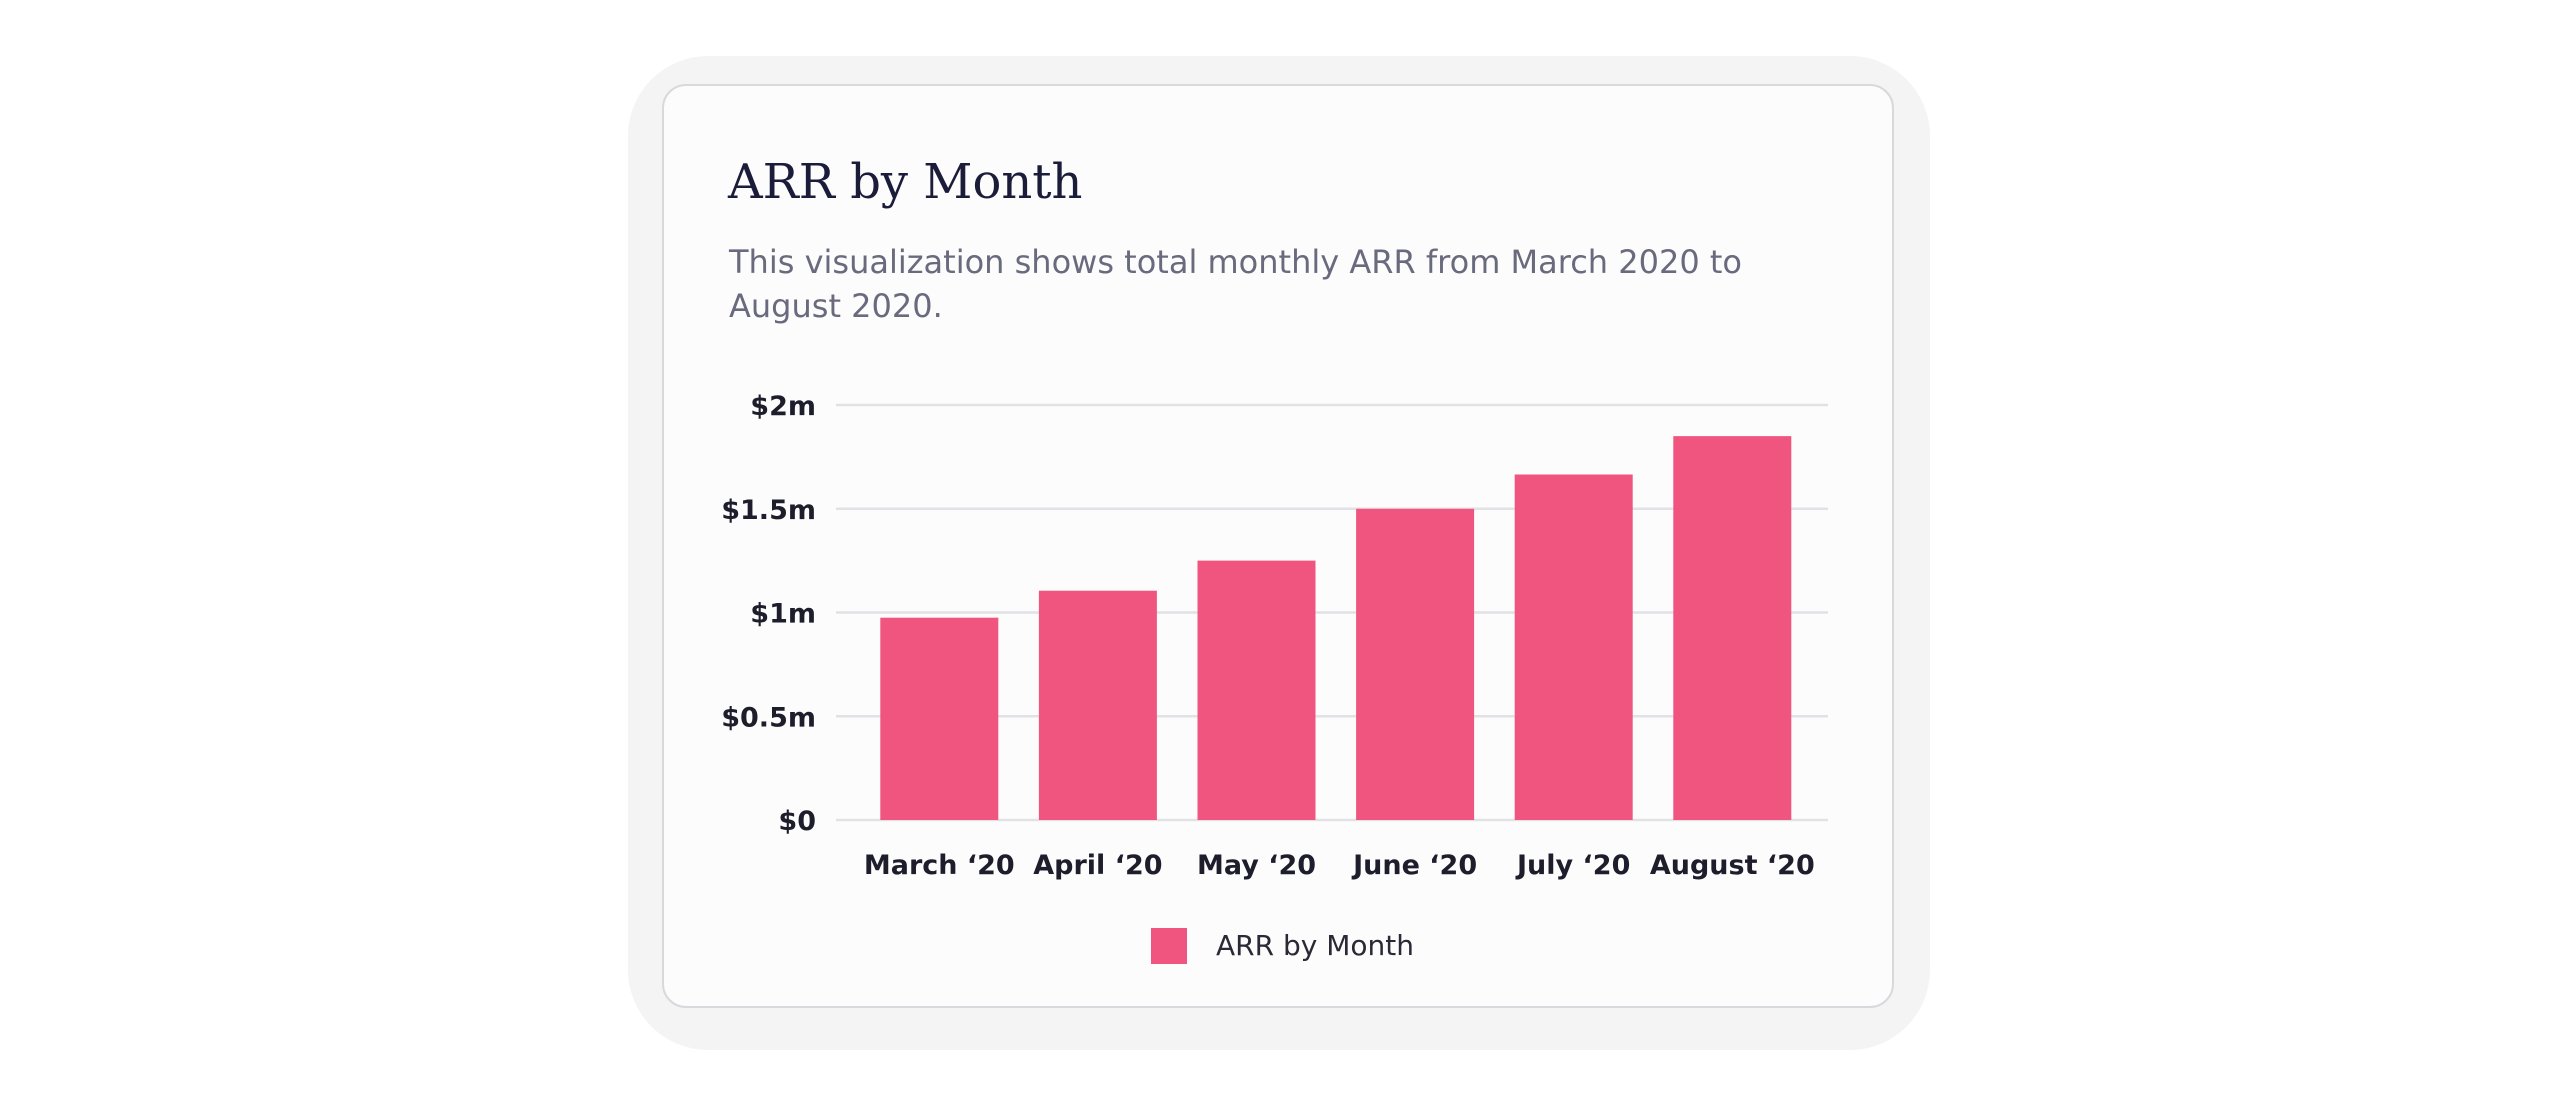  What do you see at coordinates (768, 510) in the screenshot?
I see `y-tick-label: $1.5m` at bounding box center [768, 510].